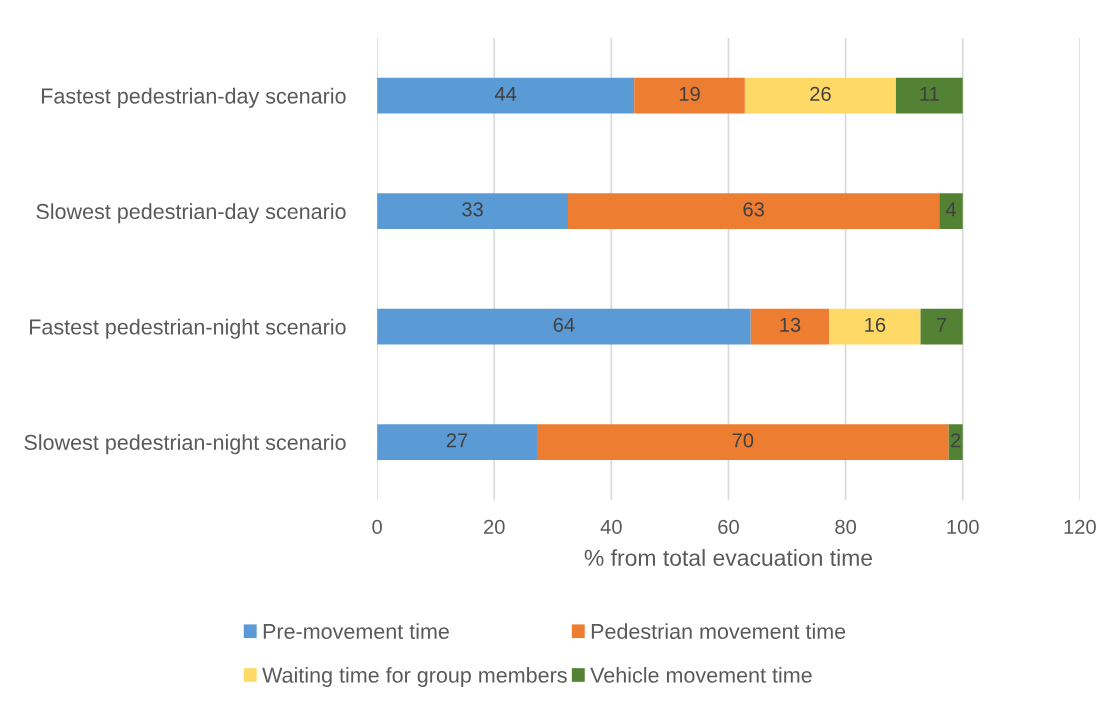  I want to click on x-tick-label: 0, so click(377, 527).